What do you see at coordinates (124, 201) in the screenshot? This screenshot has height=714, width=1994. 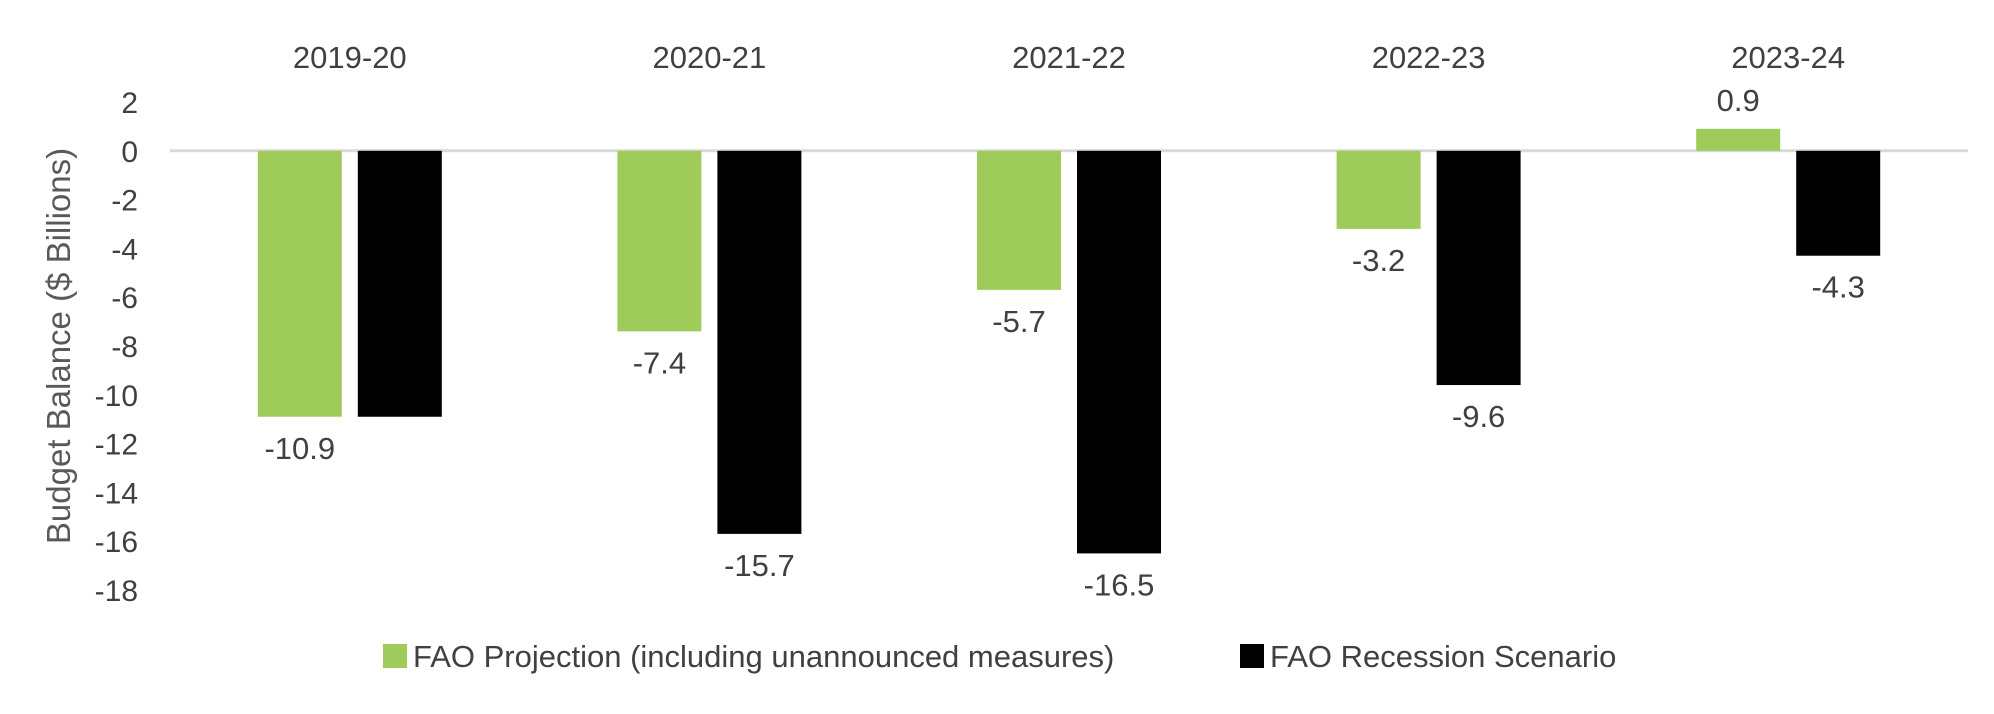 I see `y-tick-label: -2` at bounding box center [124, 201].